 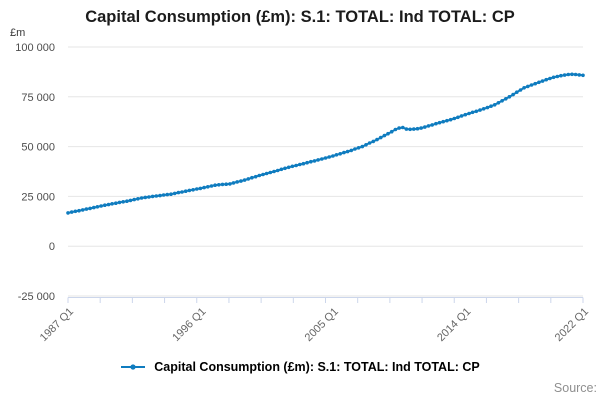 What do you see at coordinates (38, 197) in the screenshot?
I see `y-tick-label: 25 000` at bounding box center [38, 197].